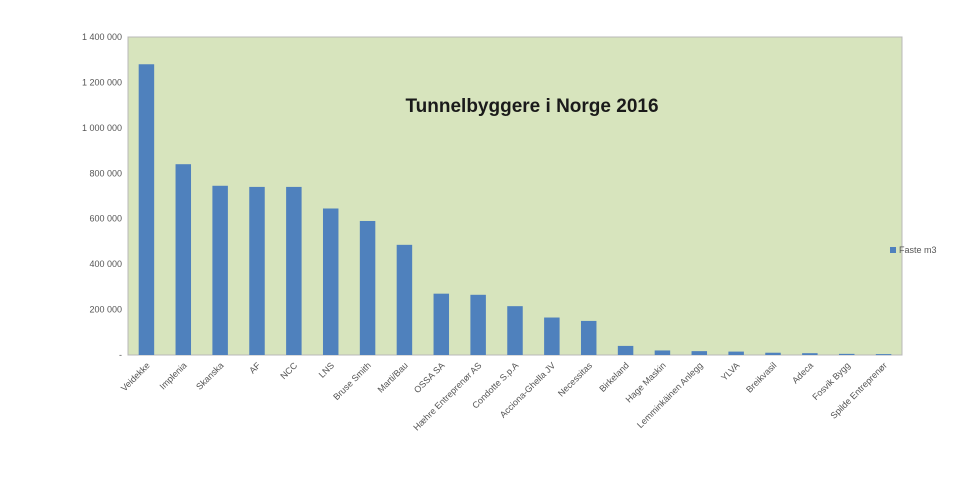  What do you see at coordinates (393, 377) in the screenshot?
I see `x-tick-label: Marti/Bau` at bounding box center [393, 377].